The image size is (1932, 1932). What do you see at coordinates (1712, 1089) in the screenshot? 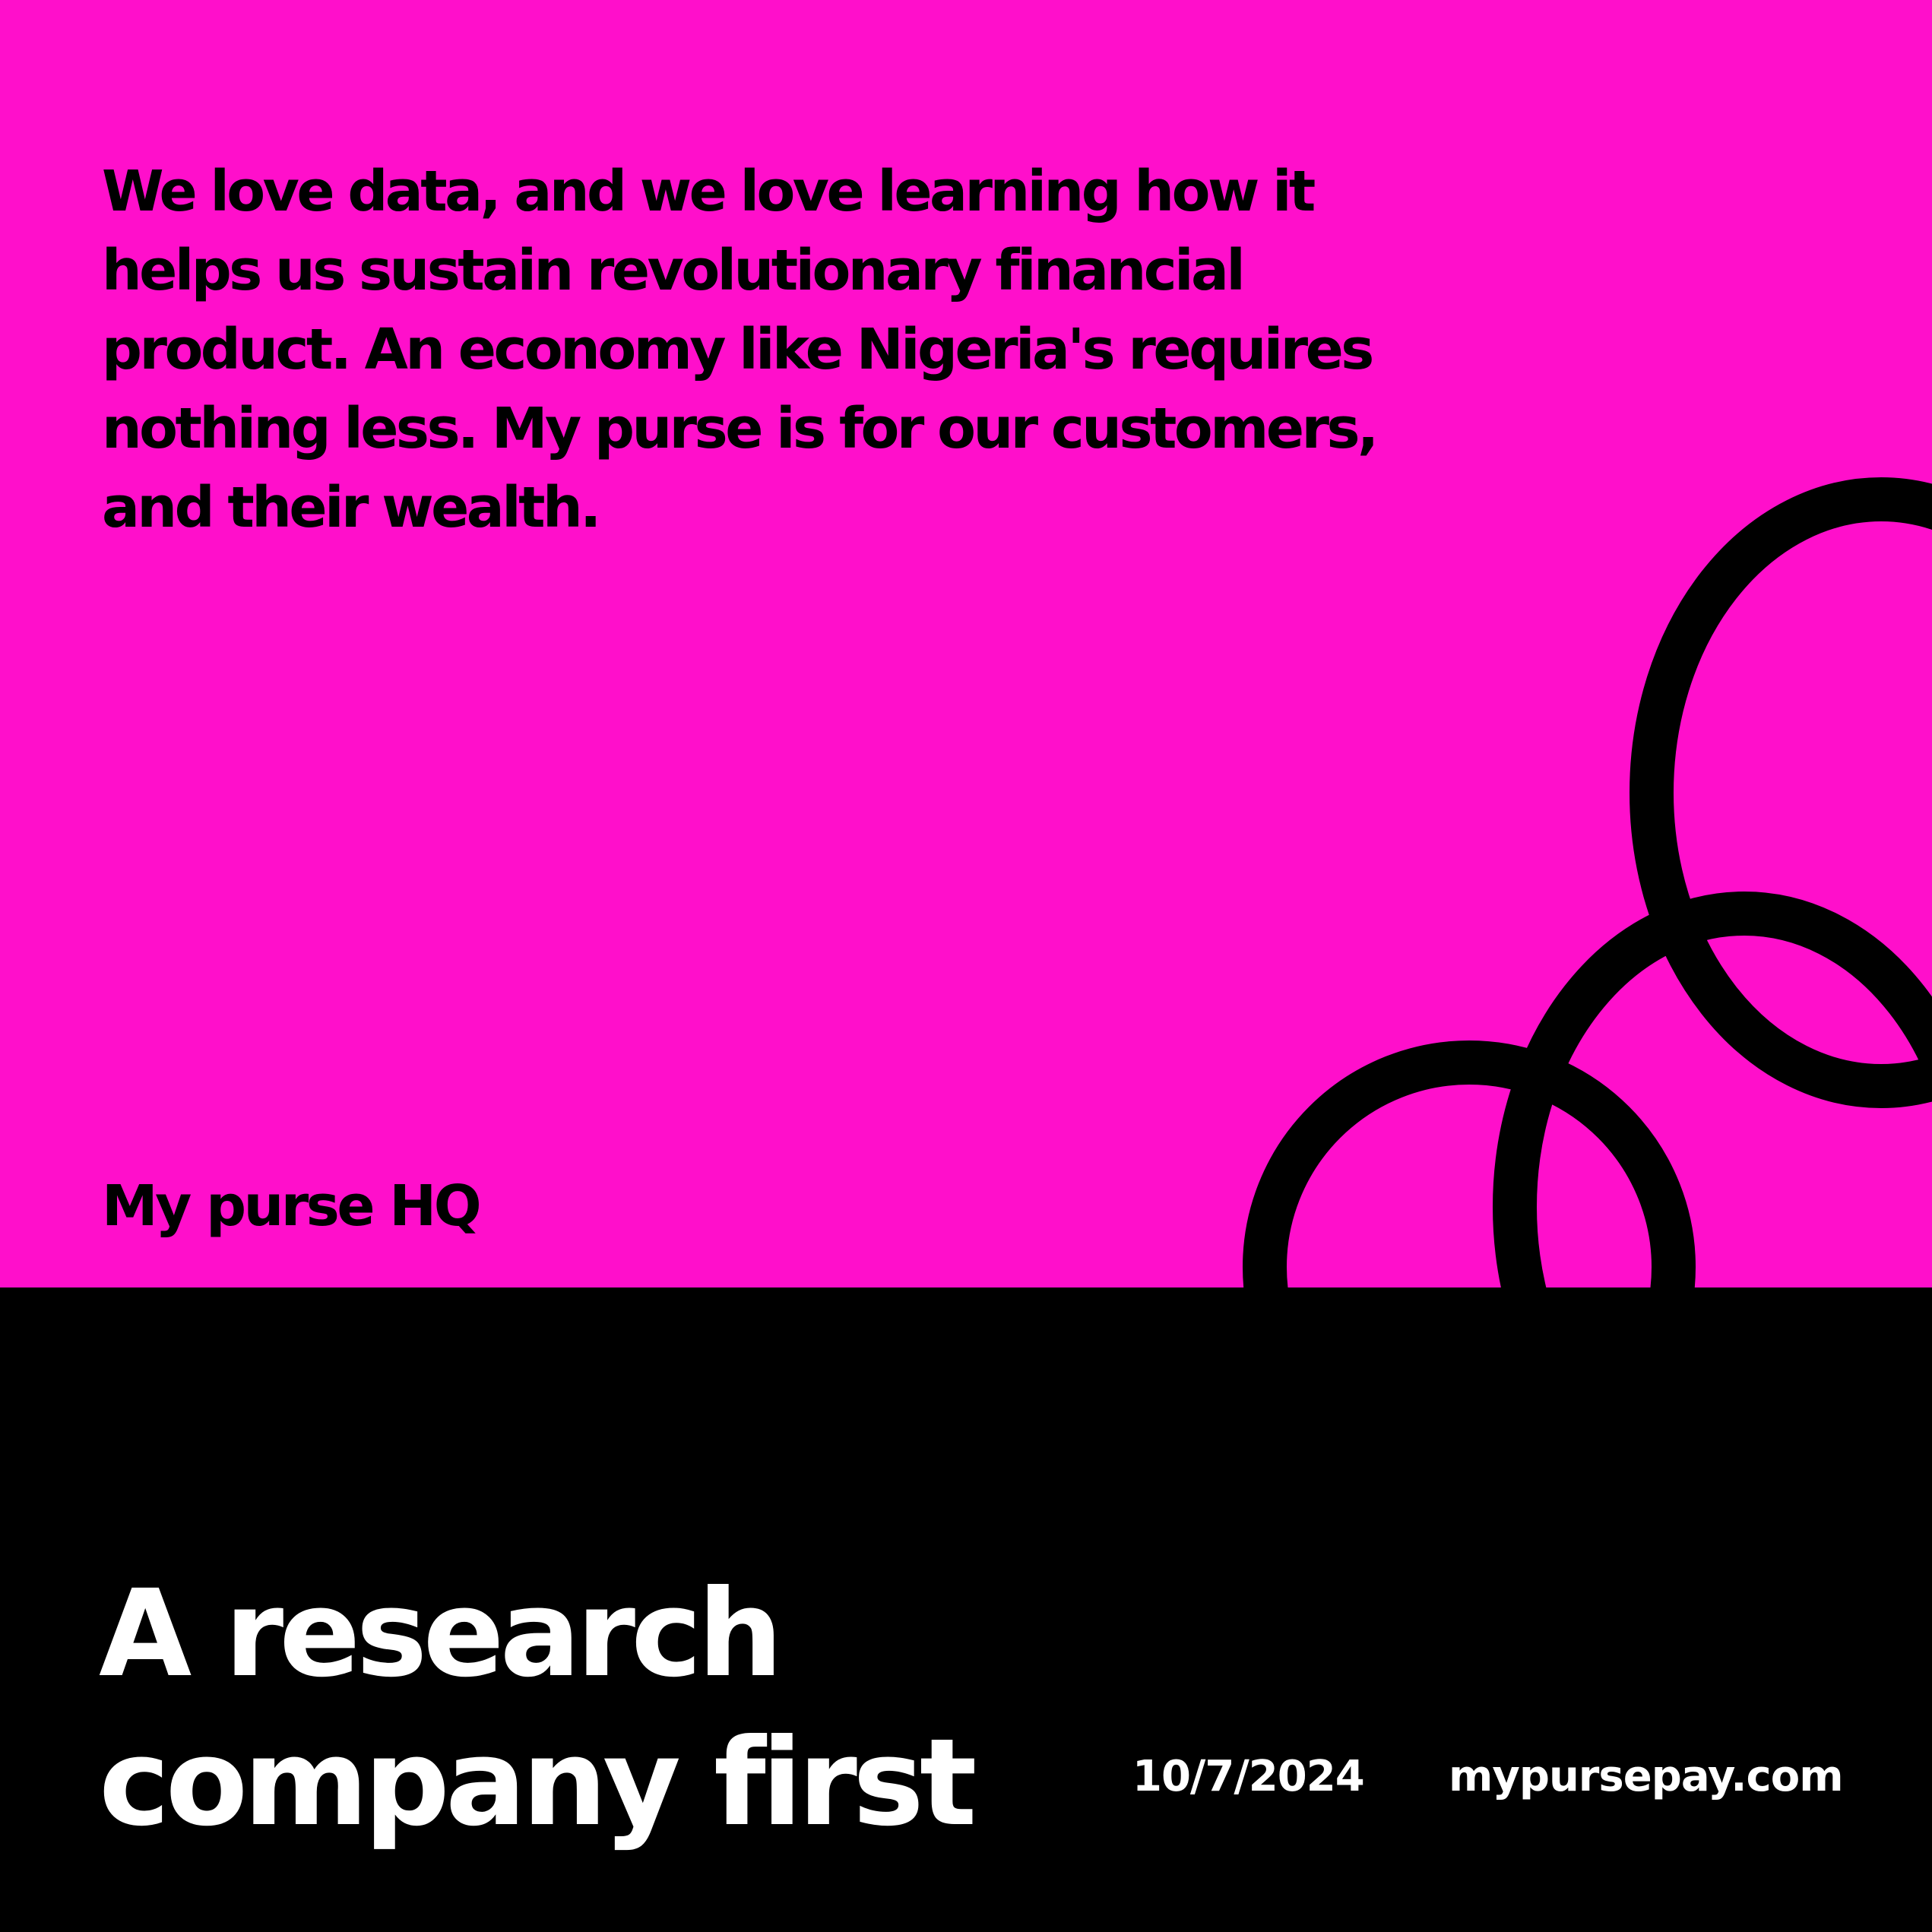
I see `middle-ring` at bounding box center [1712, 1089].